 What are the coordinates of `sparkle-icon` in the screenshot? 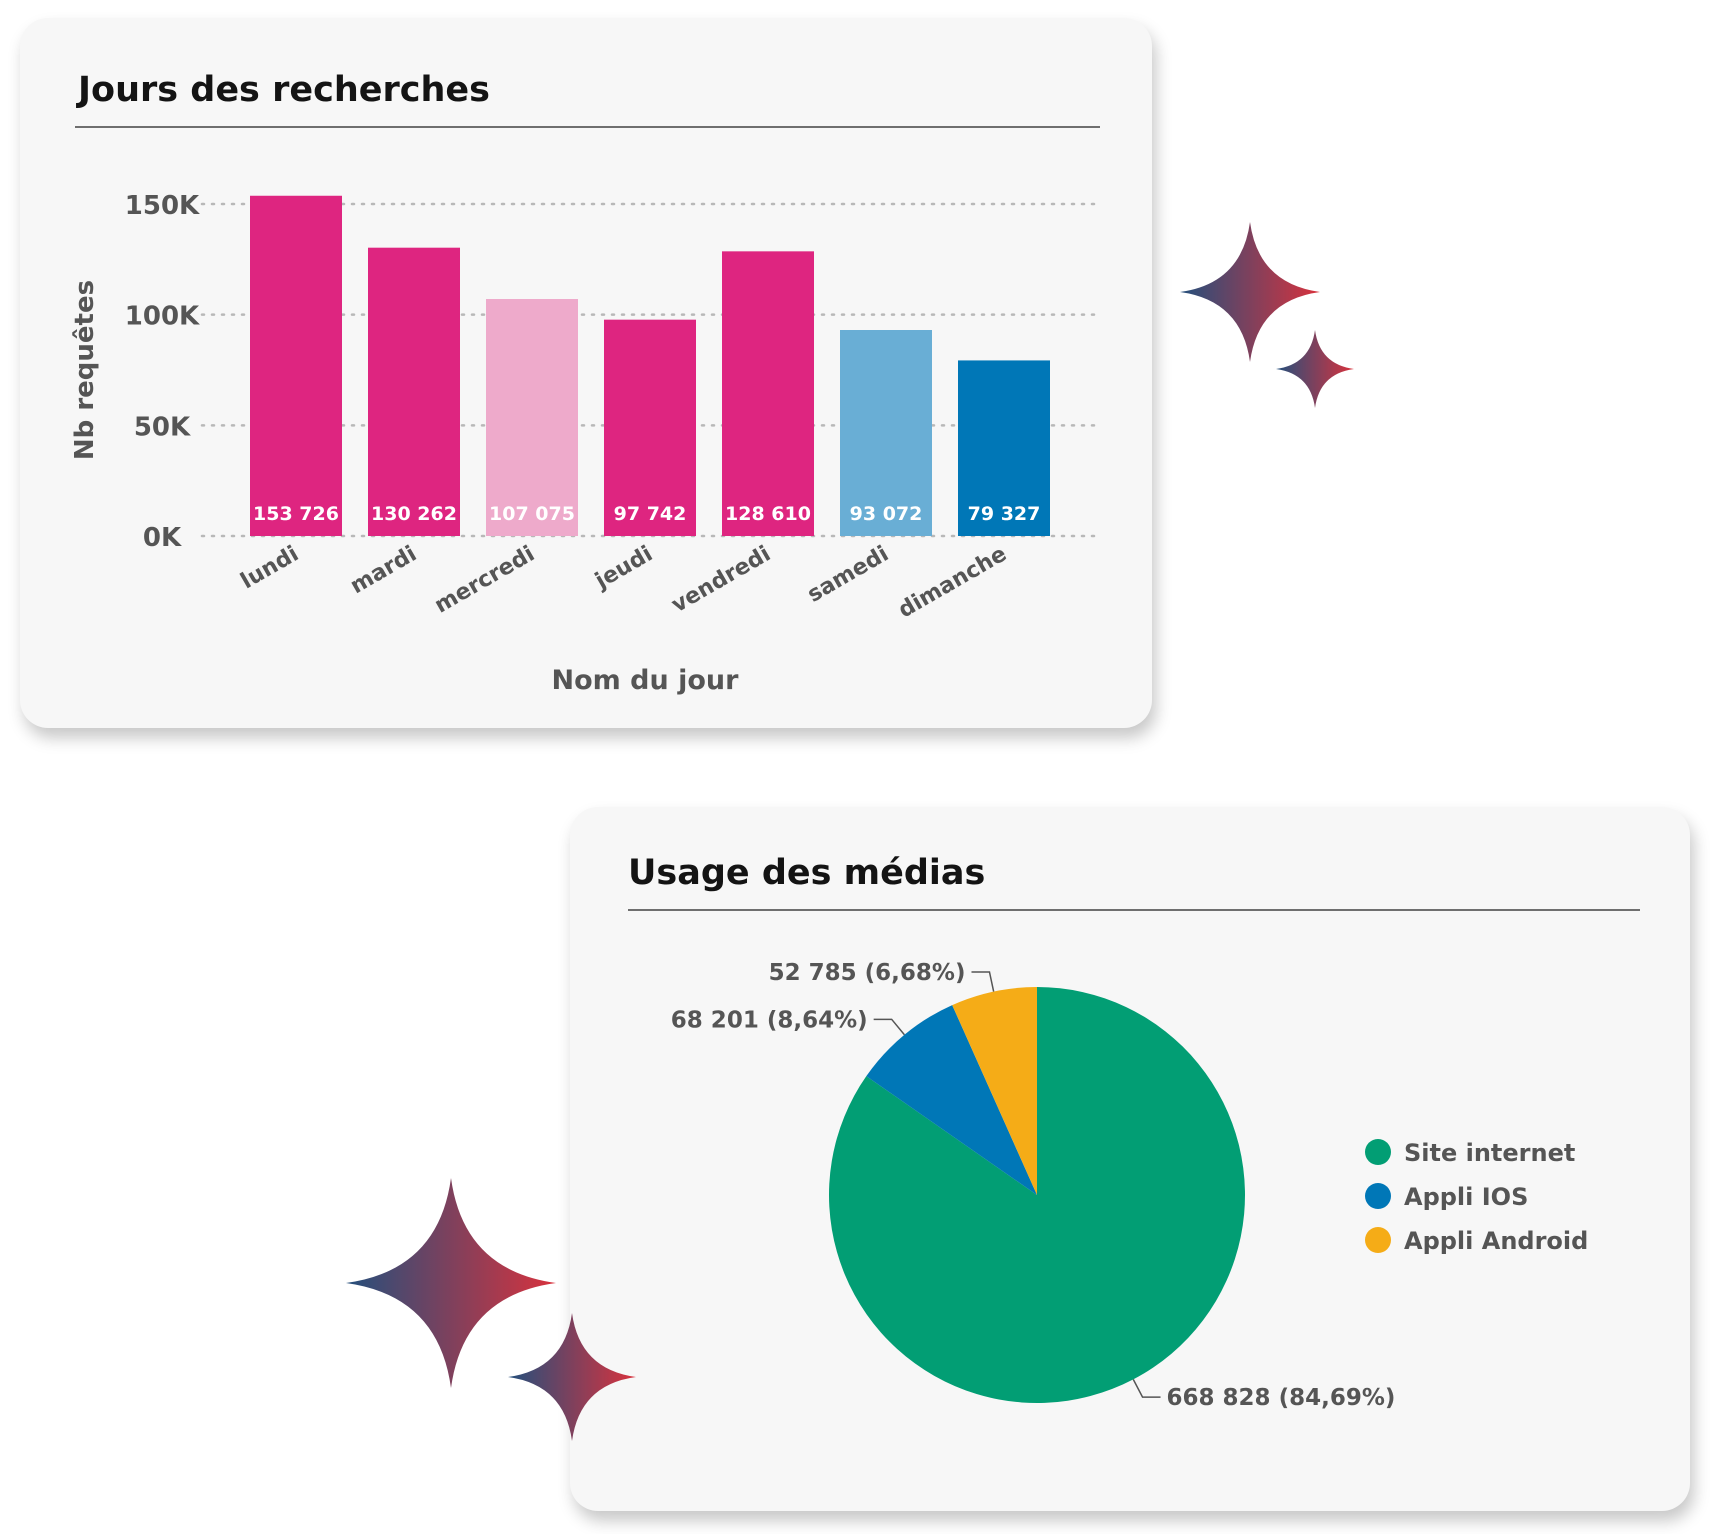 It's located at (1250, 292).